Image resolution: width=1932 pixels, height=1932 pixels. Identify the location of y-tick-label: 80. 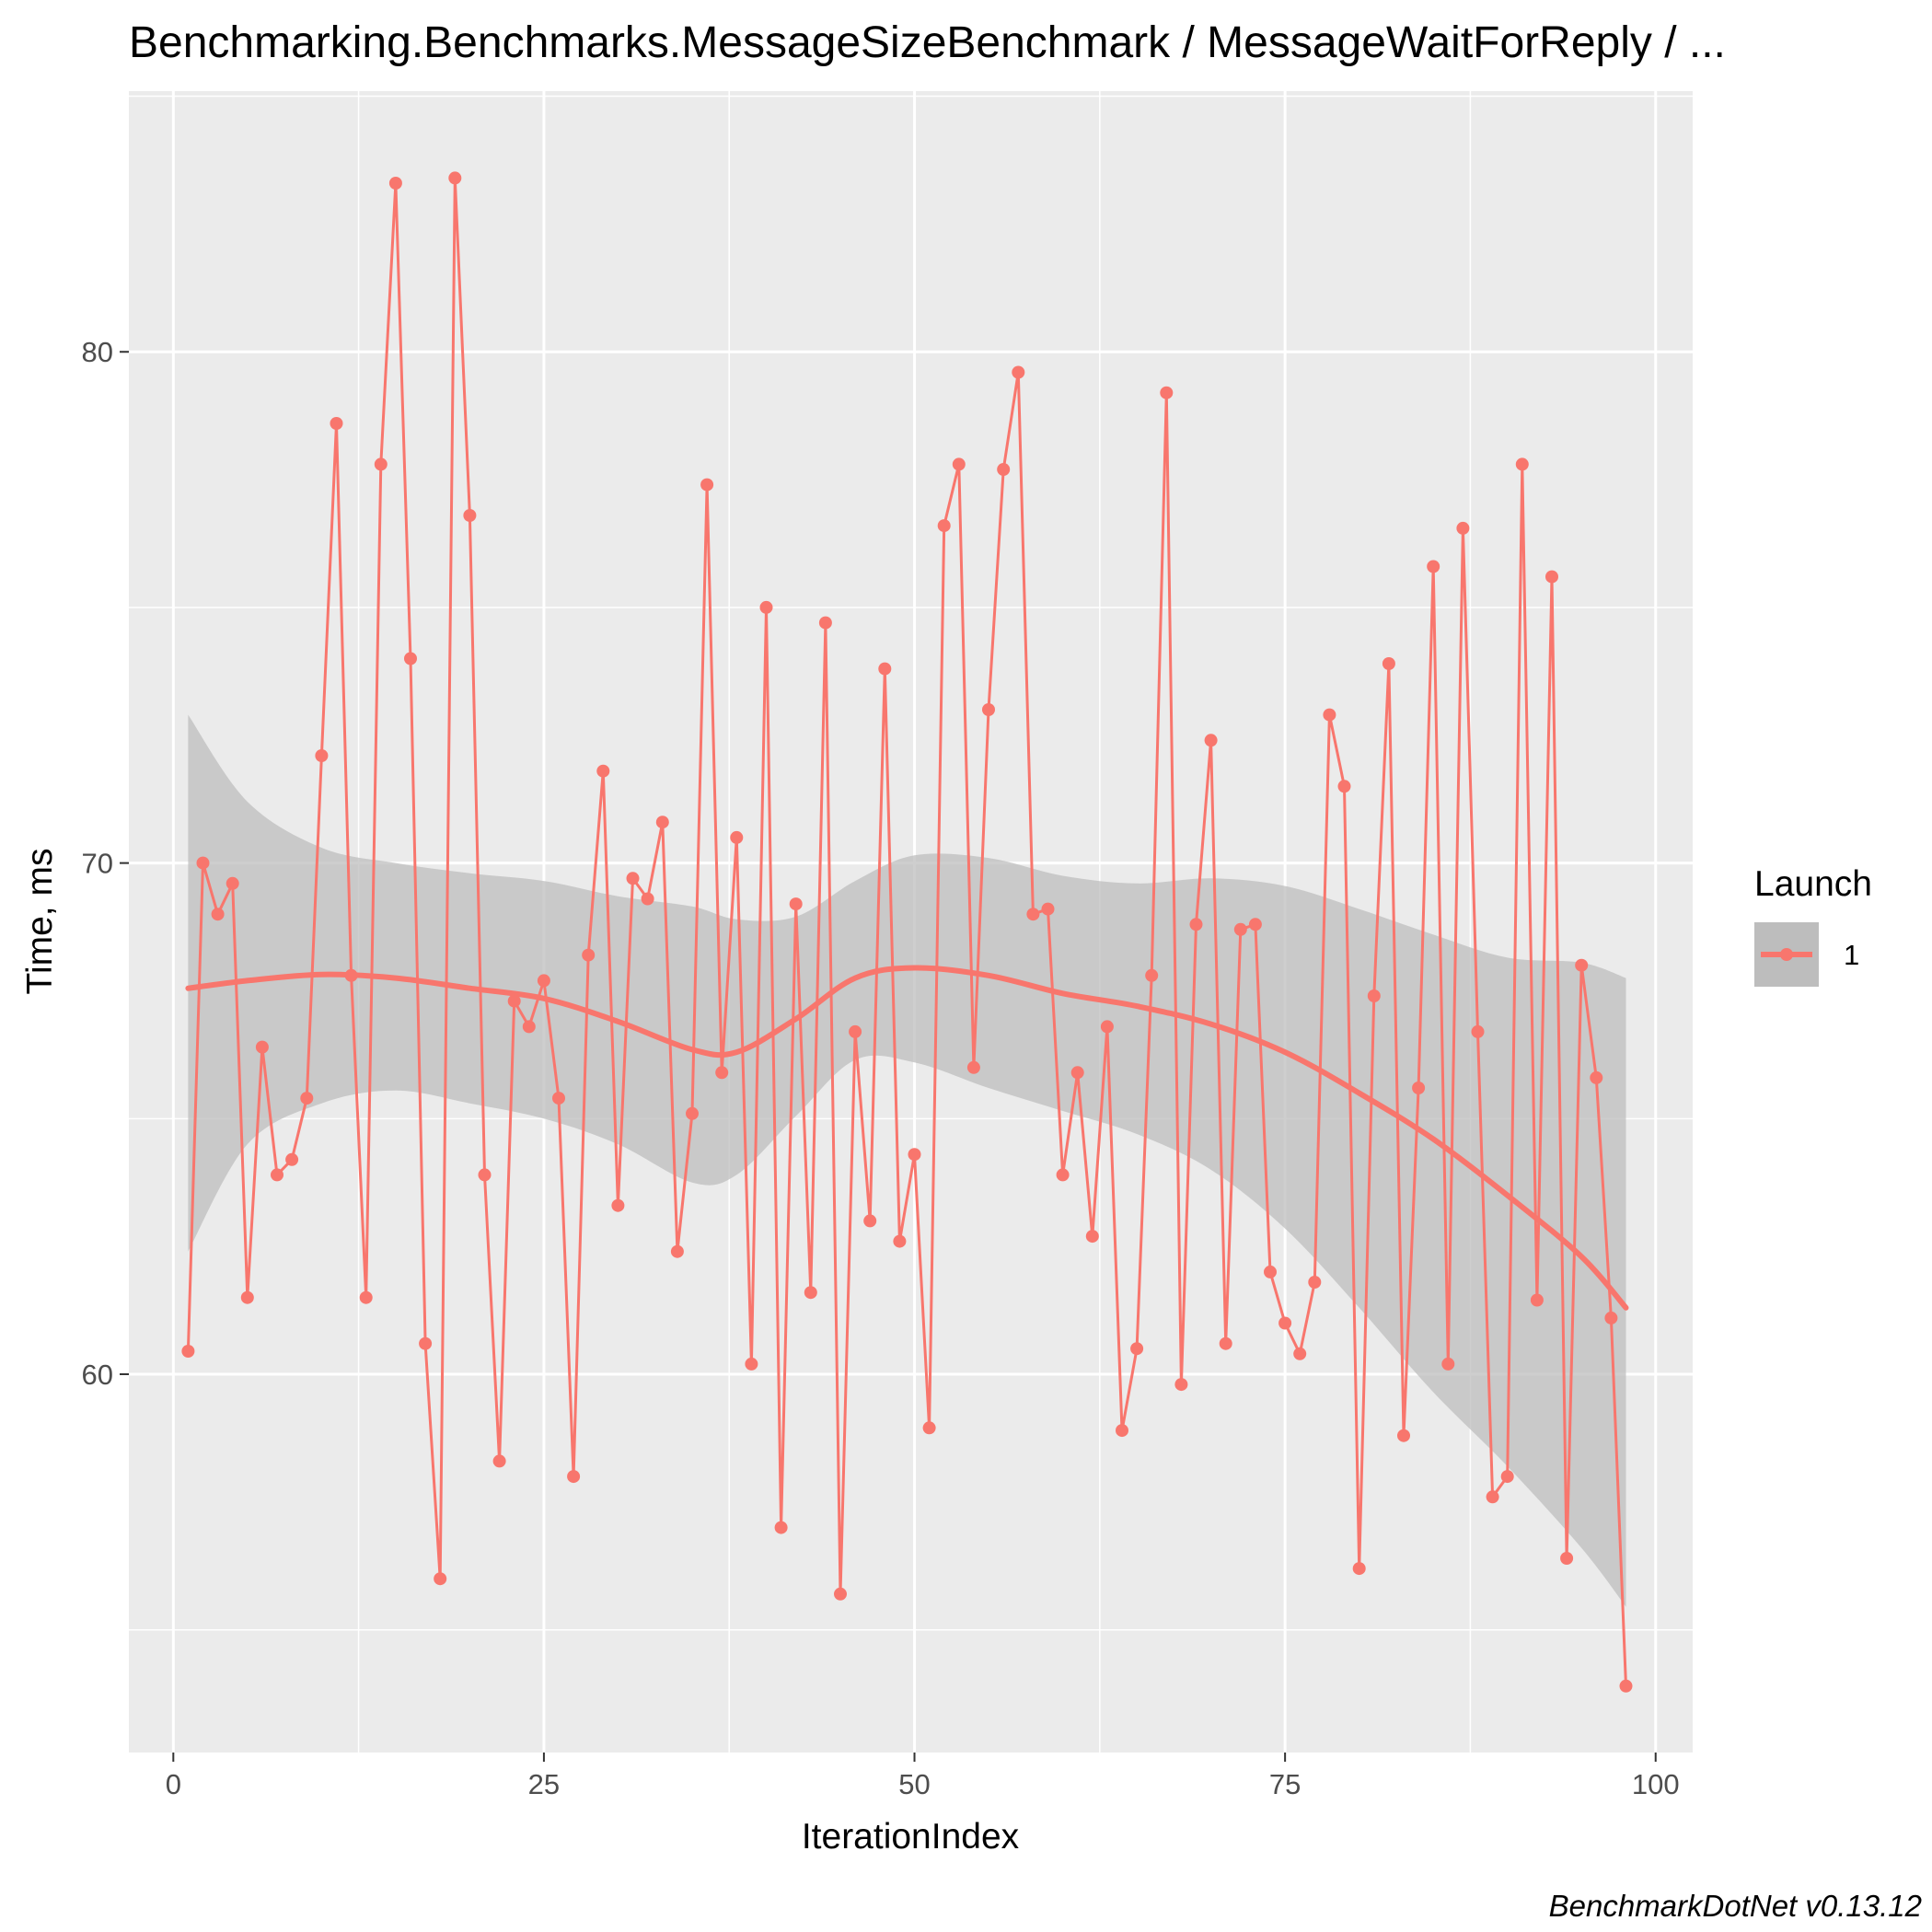
(98, 352).